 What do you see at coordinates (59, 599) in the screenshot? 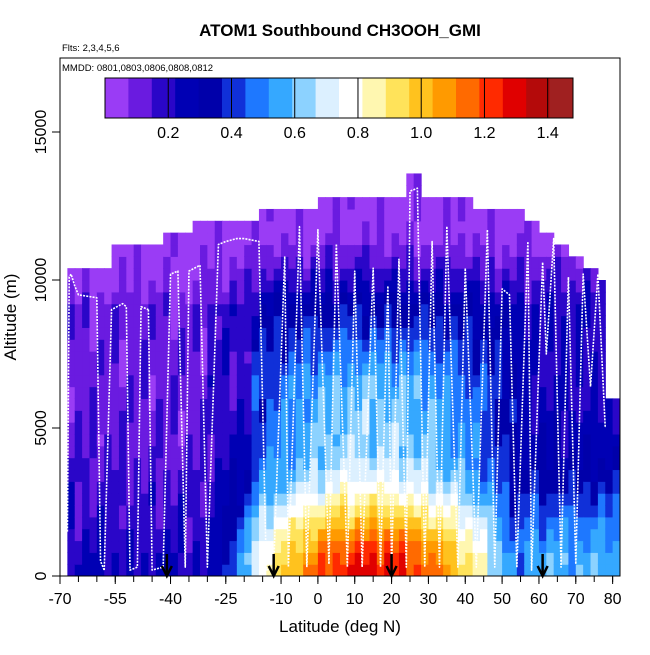
I see `x-tick-label: -70` at bounding box center [59, 599].